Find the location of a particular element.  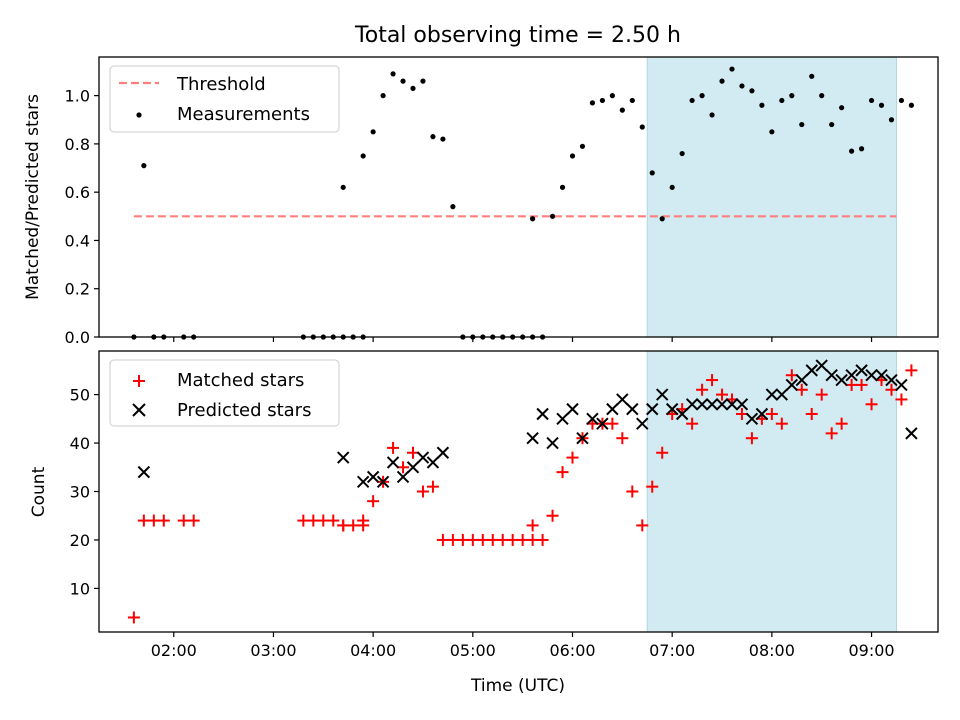

x-tick-label: 02:00 is located at coordinates (174, 650).